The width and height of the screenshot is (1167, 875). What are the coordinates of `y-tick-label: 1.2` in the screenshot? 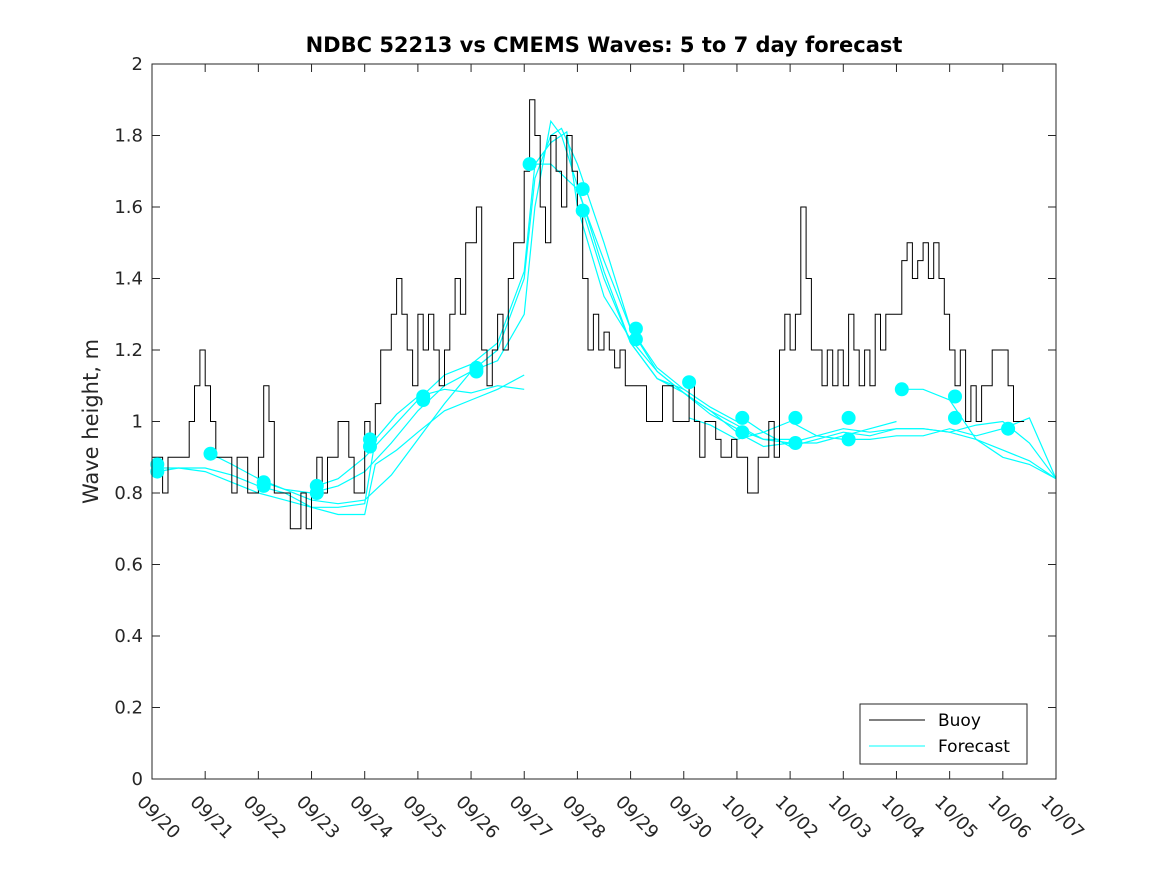 It's located at (128, 350).